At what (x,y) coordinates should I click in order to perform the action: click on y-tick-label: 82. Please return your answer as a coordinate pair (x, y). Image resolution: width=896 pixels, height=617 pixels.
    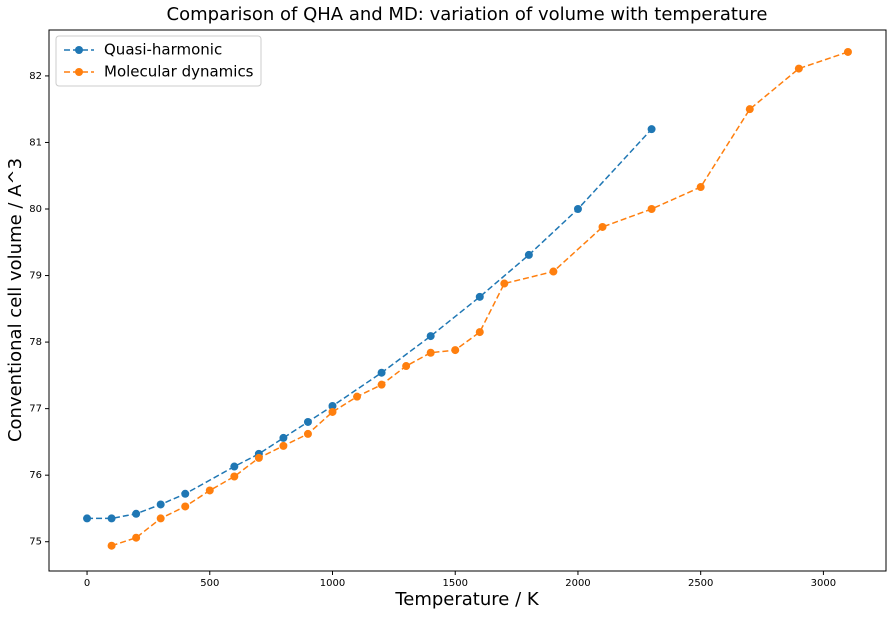
    Looking at the image, I should click on (35, 76).